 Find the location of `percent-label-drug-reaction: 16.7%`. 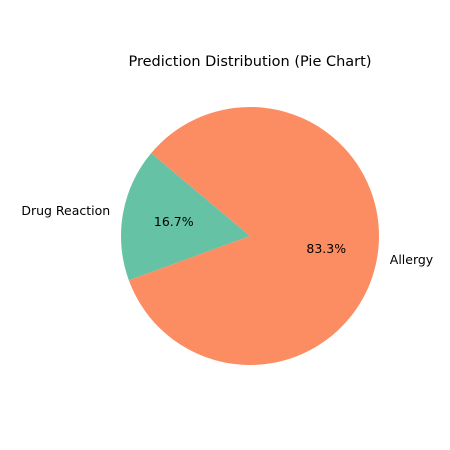

percent-label-drug-reaction: 16.7% is located at coordinates (174, 221).